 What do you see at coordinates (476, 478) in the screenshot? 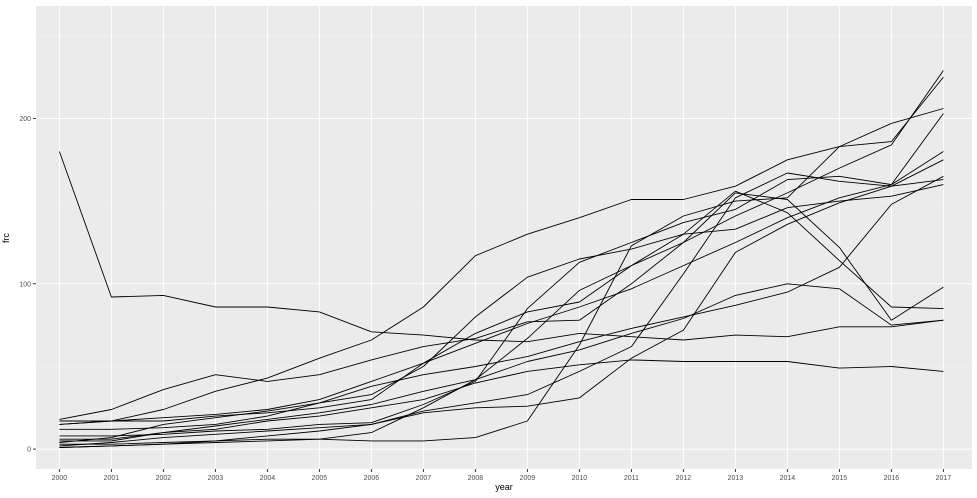
I see `x-tick-label: 2008` at bounding box center [476, 478].